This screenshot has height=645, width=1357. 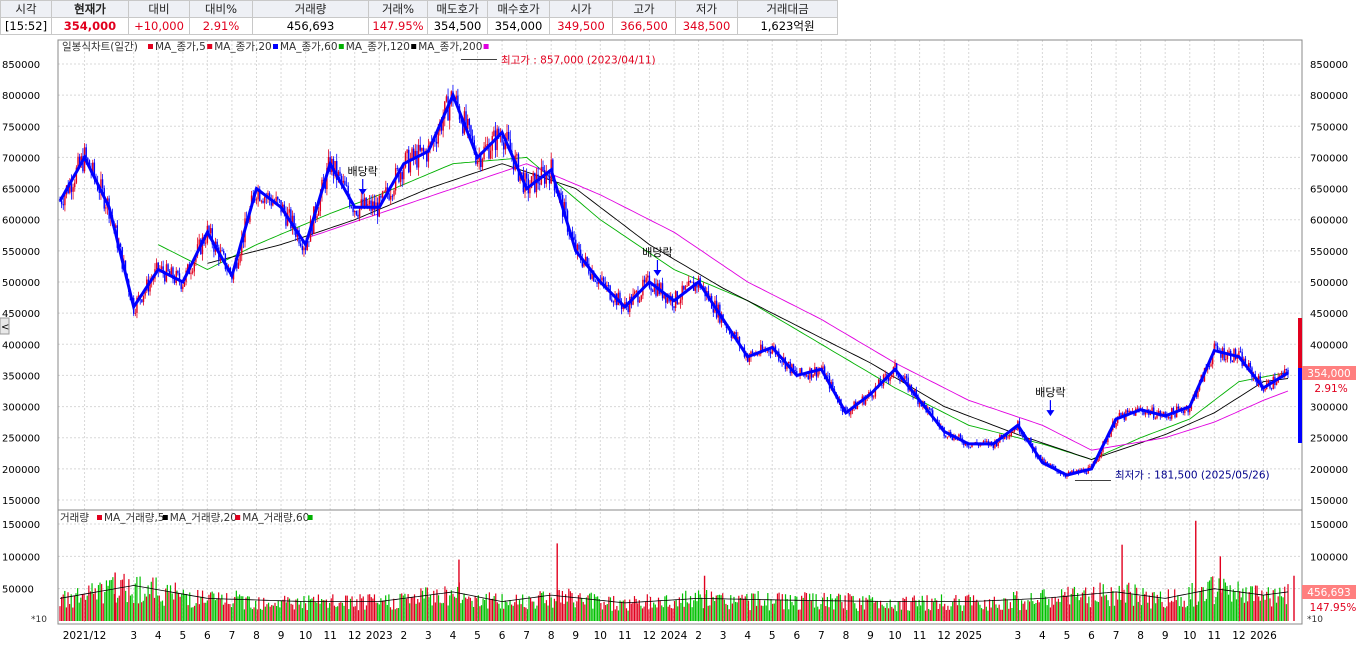 I want to click on scroll-left-icon: <, so click(x=5, y=327).